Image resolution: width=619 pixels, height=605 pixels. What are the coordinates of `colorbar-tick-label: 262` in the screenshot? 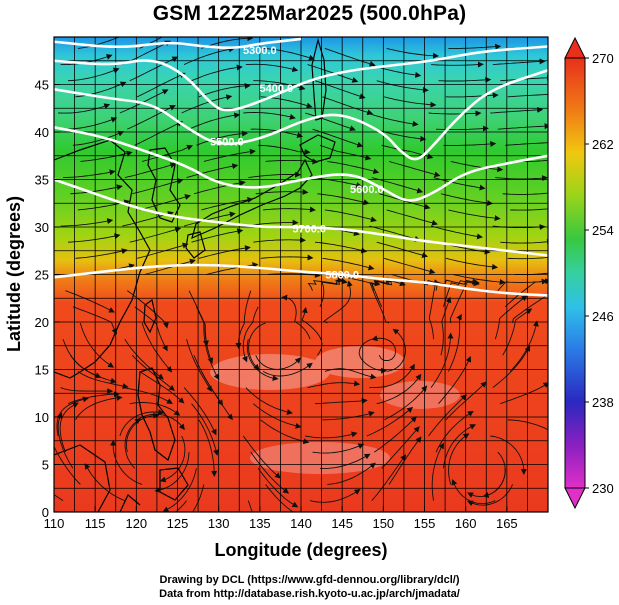 It's located at (603, 144).